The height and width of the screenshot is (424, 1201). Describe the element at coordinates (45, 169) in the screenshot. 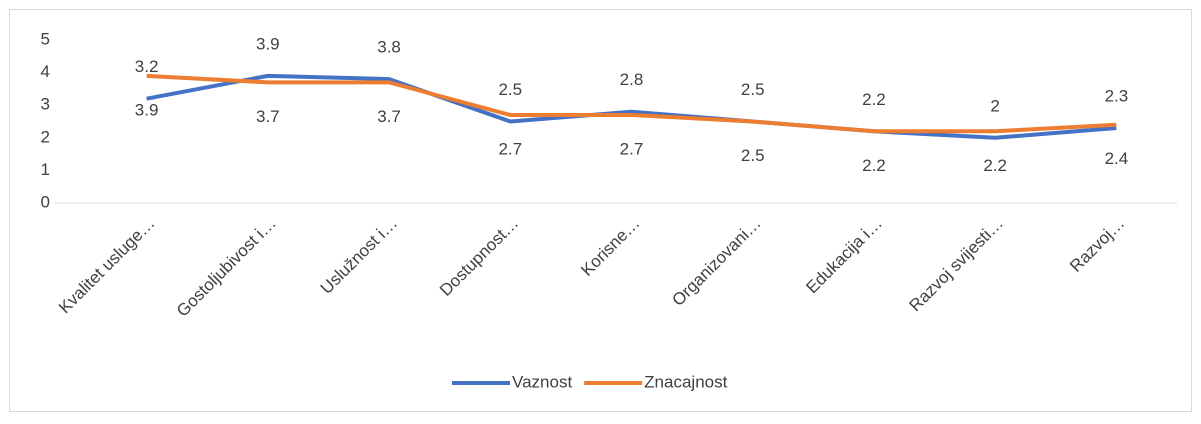

I see `y-tick-label: 1` at that location.